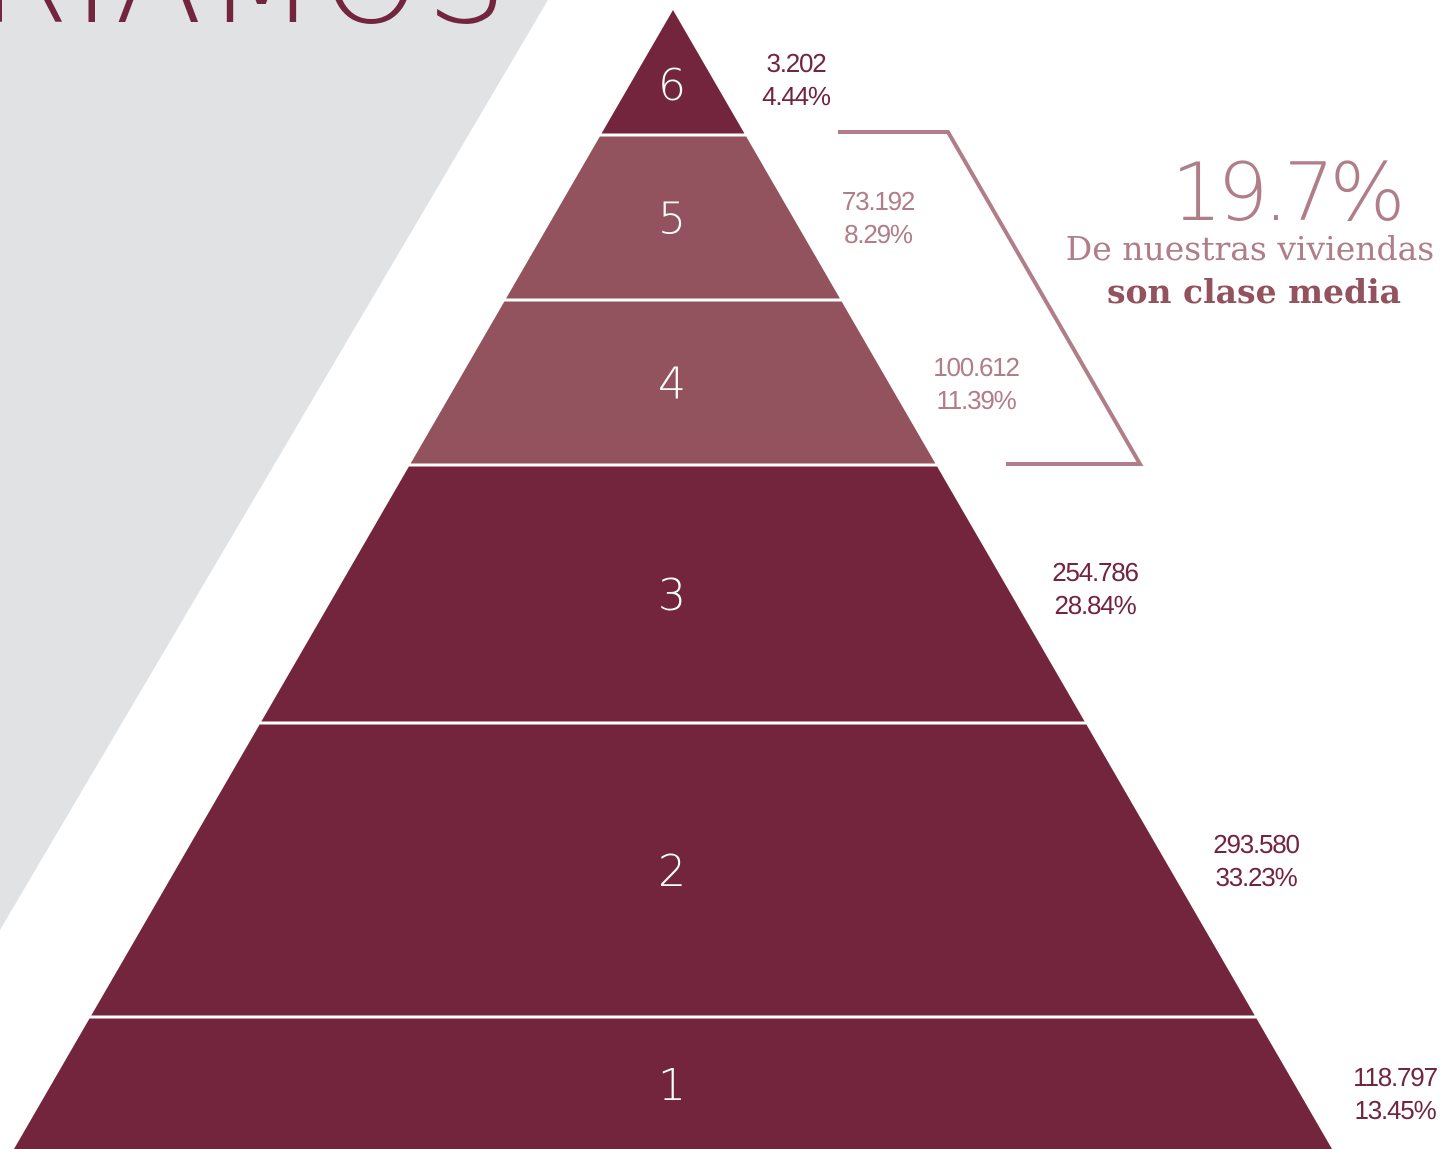 The image size is (1440, 1149). I want to click on level-count-5: 73.192, so click(878, 201).